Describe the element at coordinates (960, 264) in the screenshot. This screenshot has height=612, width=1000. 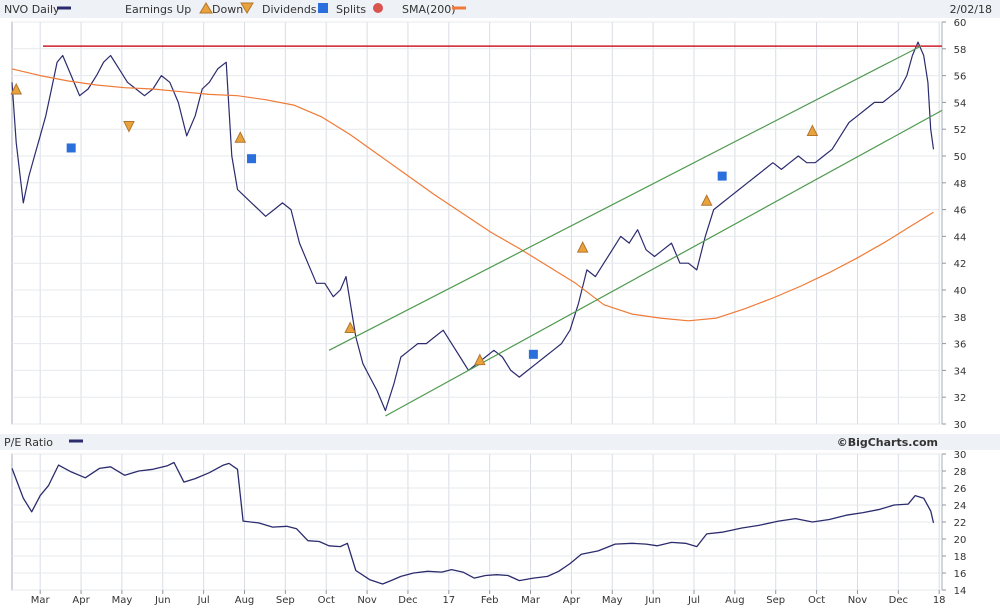
I see `price-ytick-label: 42` at that location.